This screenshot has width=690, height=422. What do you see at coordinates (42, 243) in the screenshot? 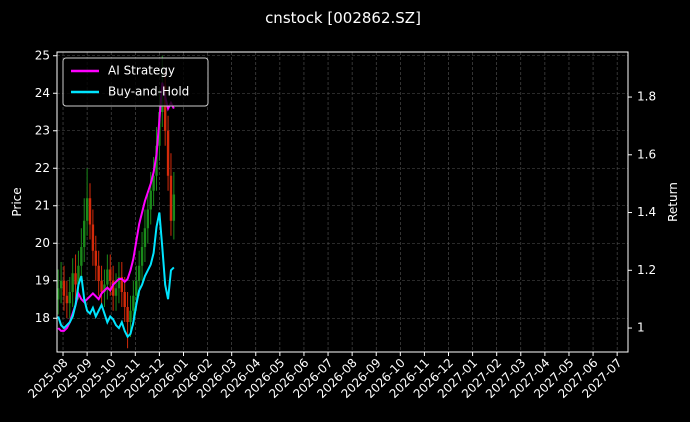
I see `y-tick-label: 20` at bounding box center [42, 243].